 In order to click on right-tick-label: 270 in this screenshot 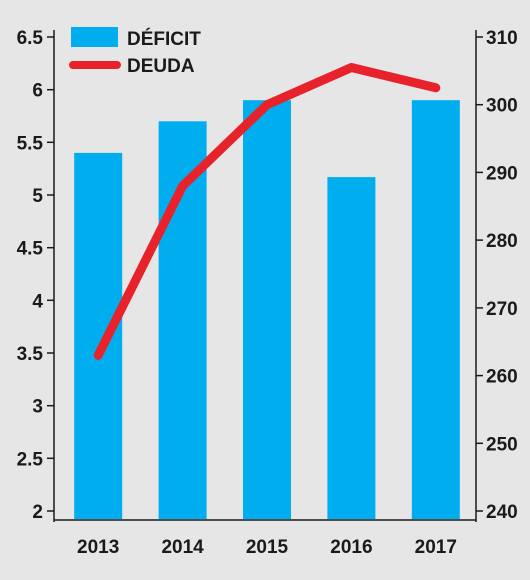, I will do `click(502, 309)`.